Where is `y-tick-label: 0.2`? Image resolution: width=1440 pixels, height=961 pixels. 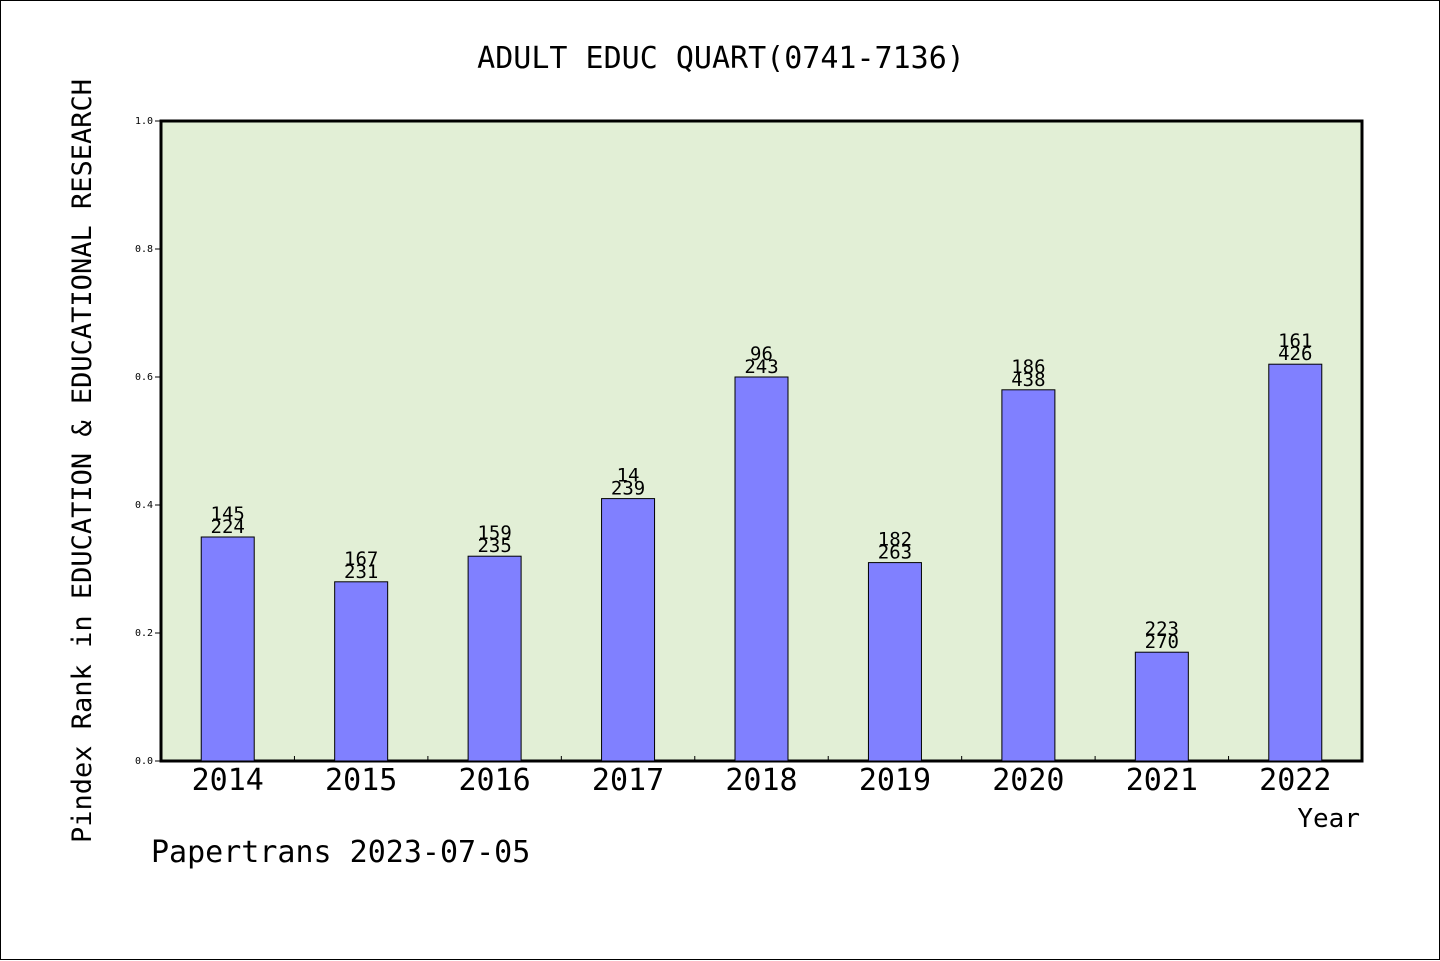
y-tick-label: 0.2 is located at coordinates (144, 633).